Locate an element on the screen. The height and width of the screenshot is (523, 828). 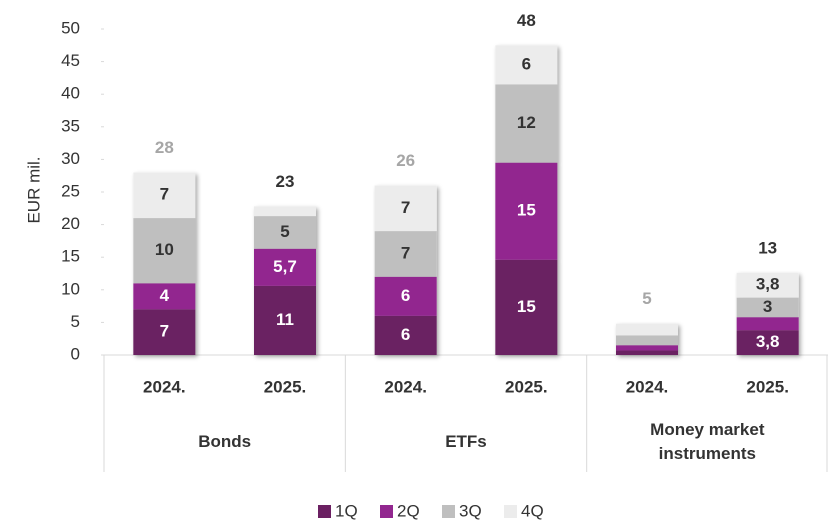
data-label: 5 is located at coordinates (284, 231).